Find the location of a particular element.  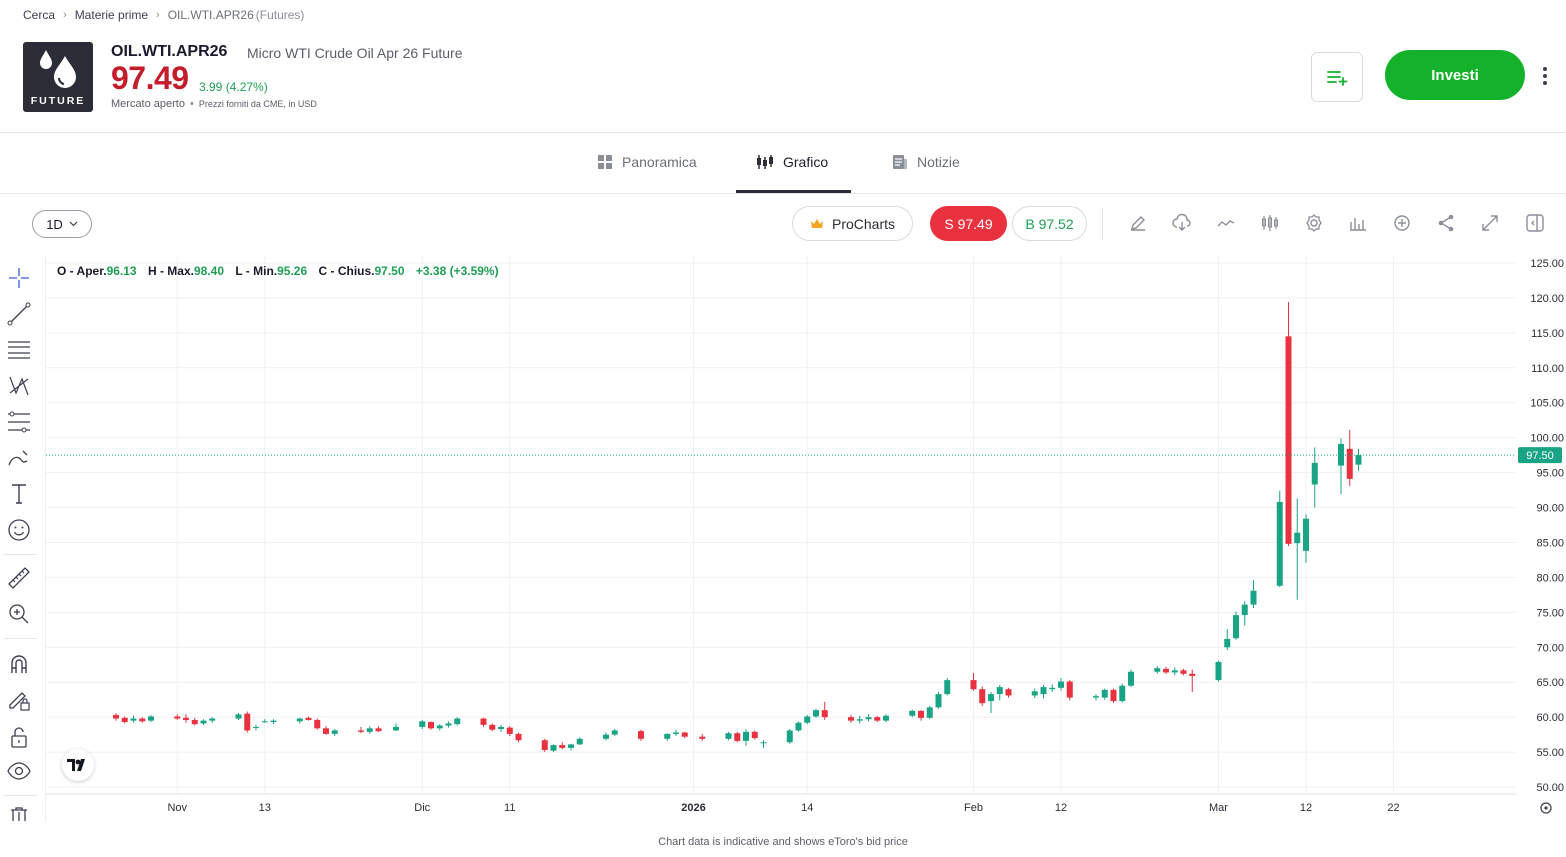

tab-overview: Panoramica is located at coordinates (647, 162).